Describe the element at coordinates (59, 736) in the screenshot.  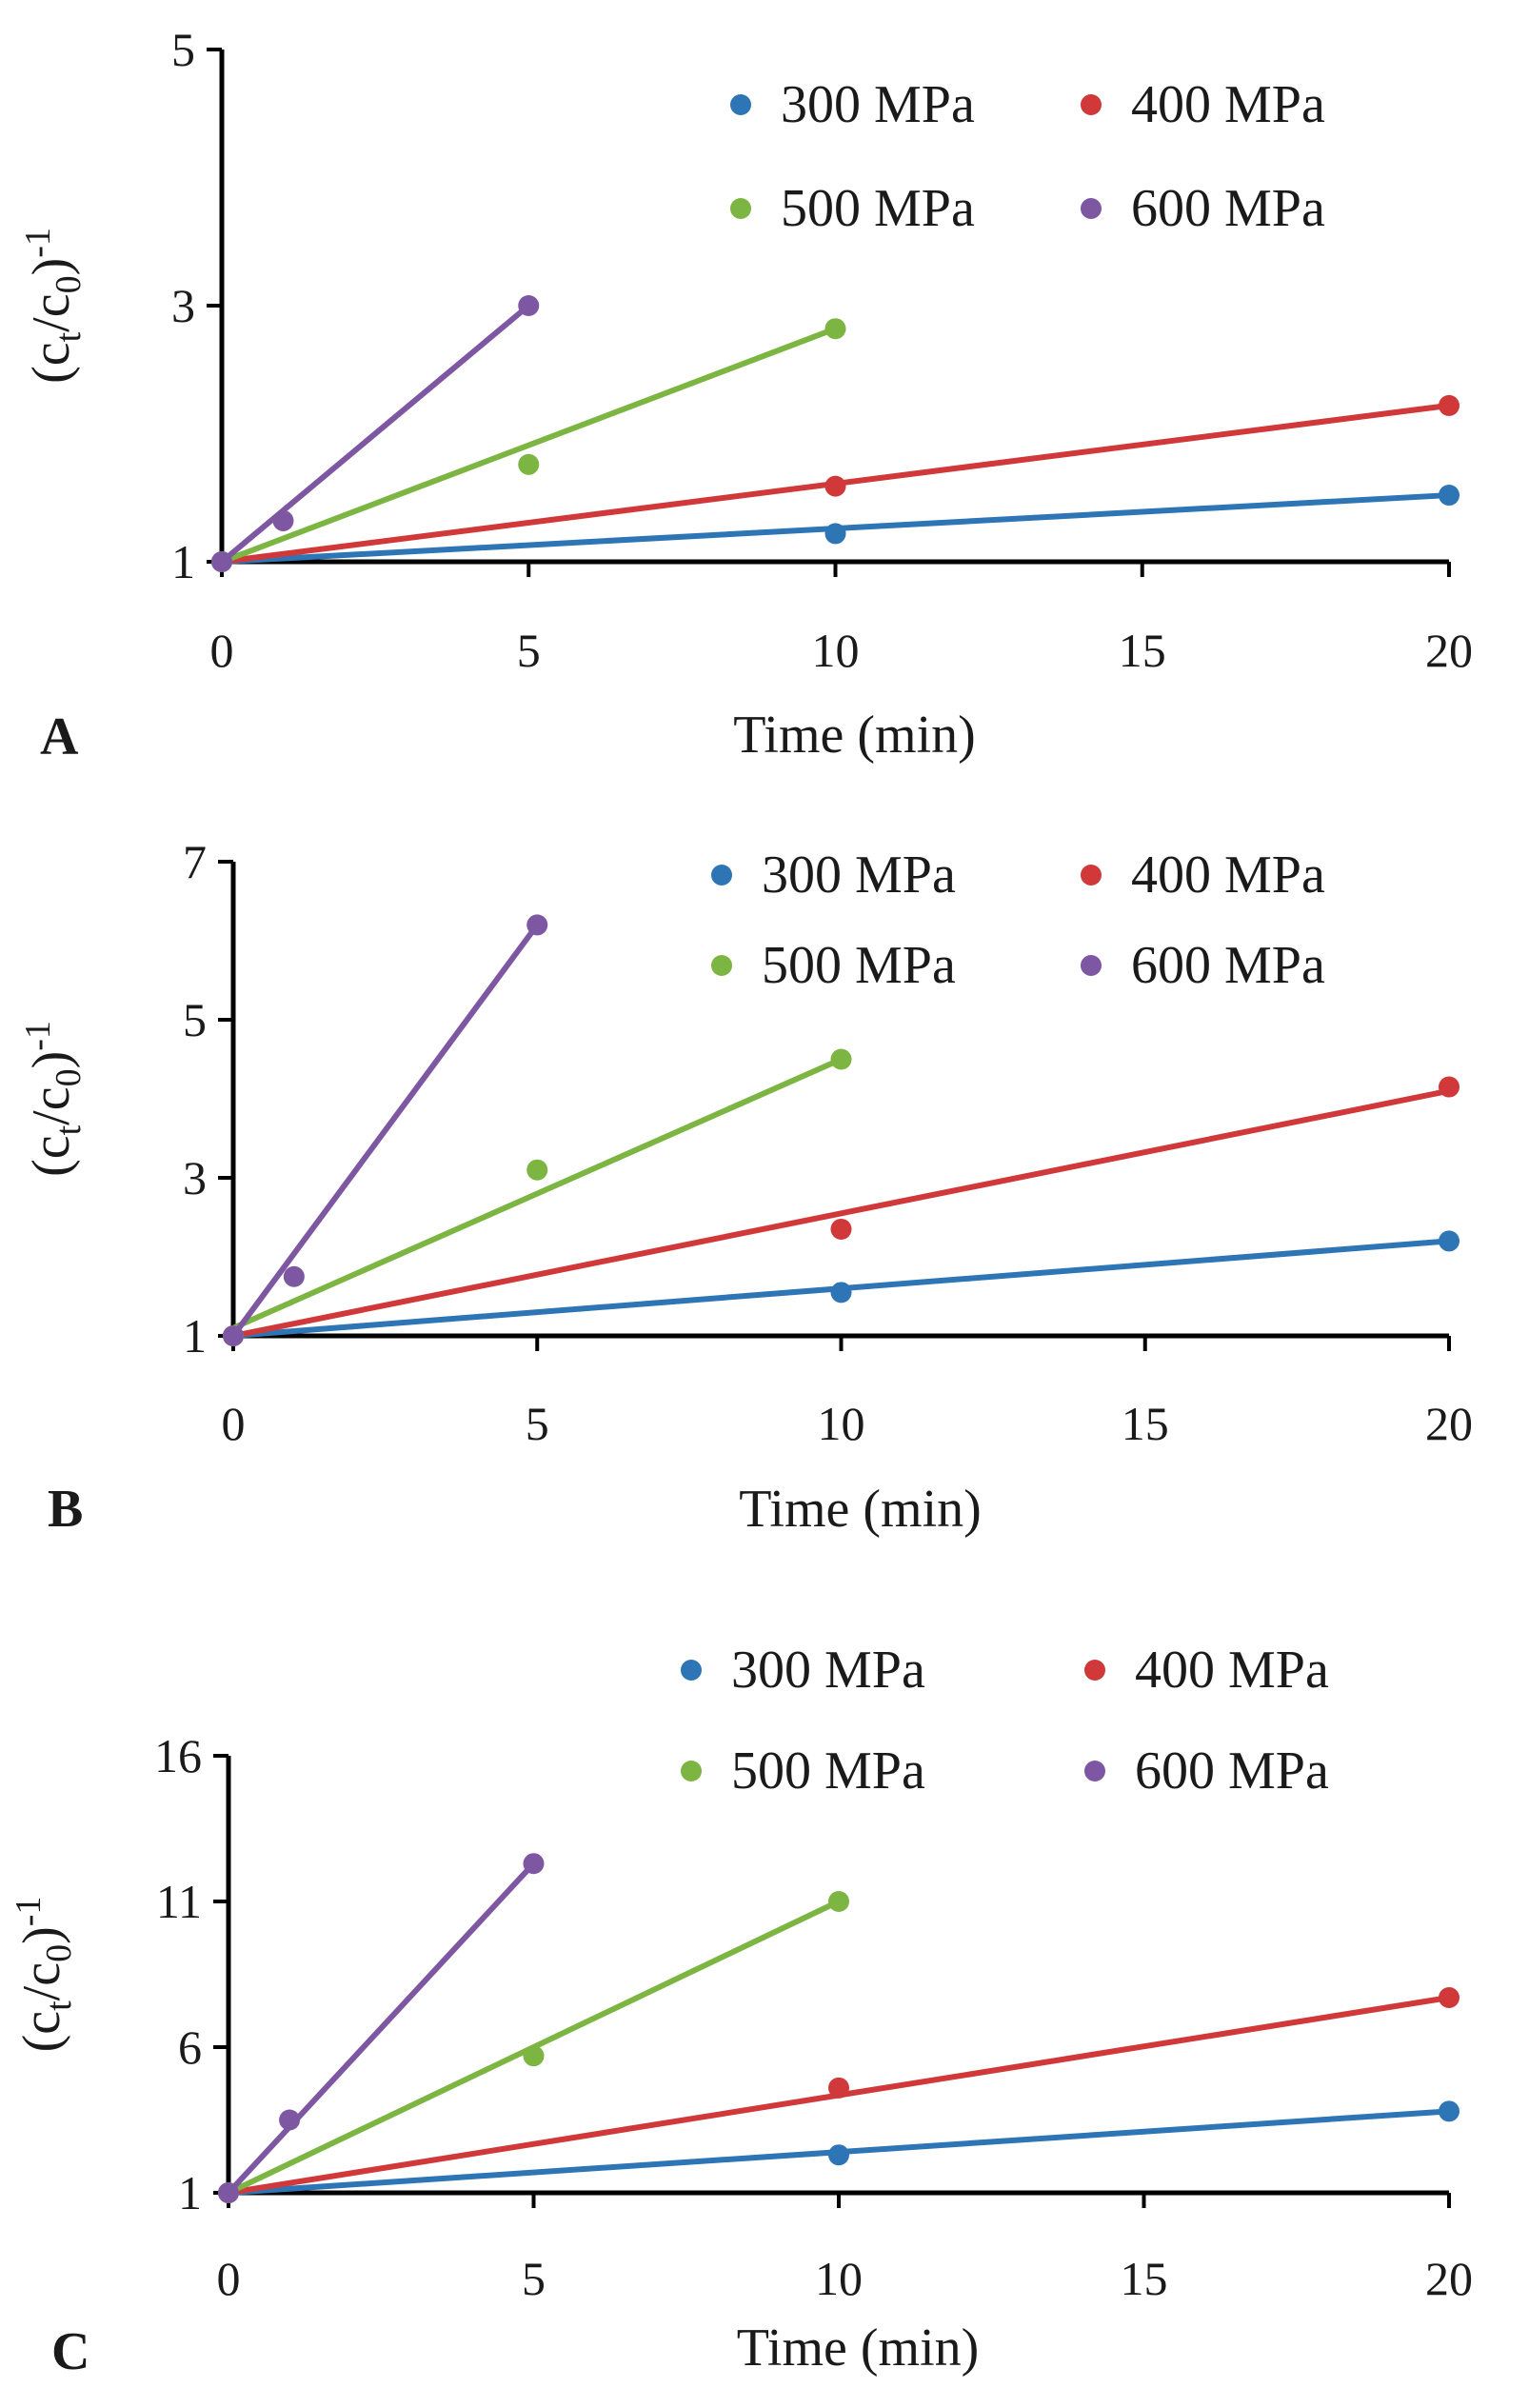
I see `panel-label: A` at that location.